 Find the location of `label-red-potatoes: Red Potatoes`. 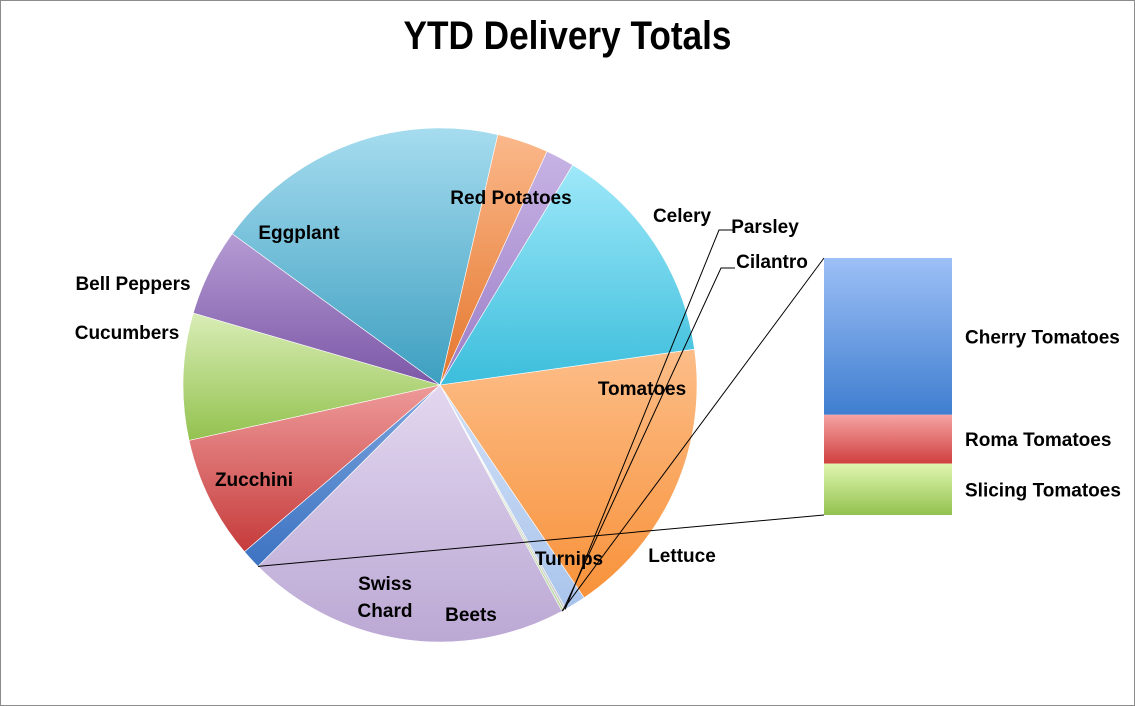

label-red-potatoes: Red Potatoes is located at coordinates (510, 198).